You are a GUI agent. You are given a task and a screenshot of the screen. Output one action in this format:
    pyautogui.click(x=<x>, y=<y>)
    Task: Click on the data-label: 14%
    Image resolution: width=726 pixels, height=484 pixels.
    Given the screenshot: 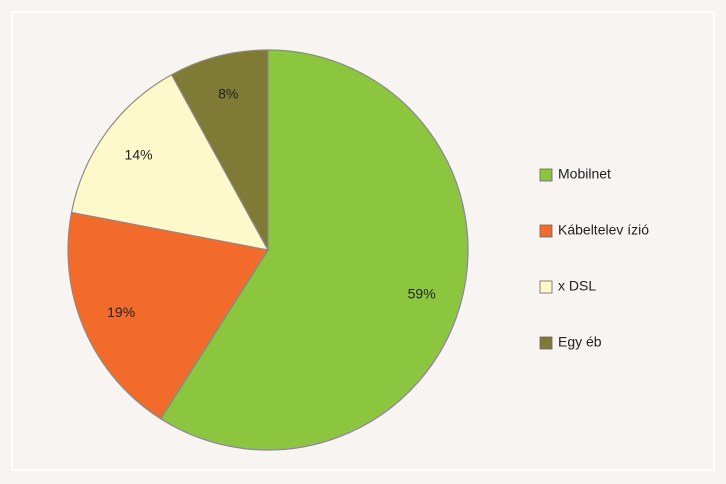 What is the action you would take?
    pyautogui.click(x=139, y=155)
    